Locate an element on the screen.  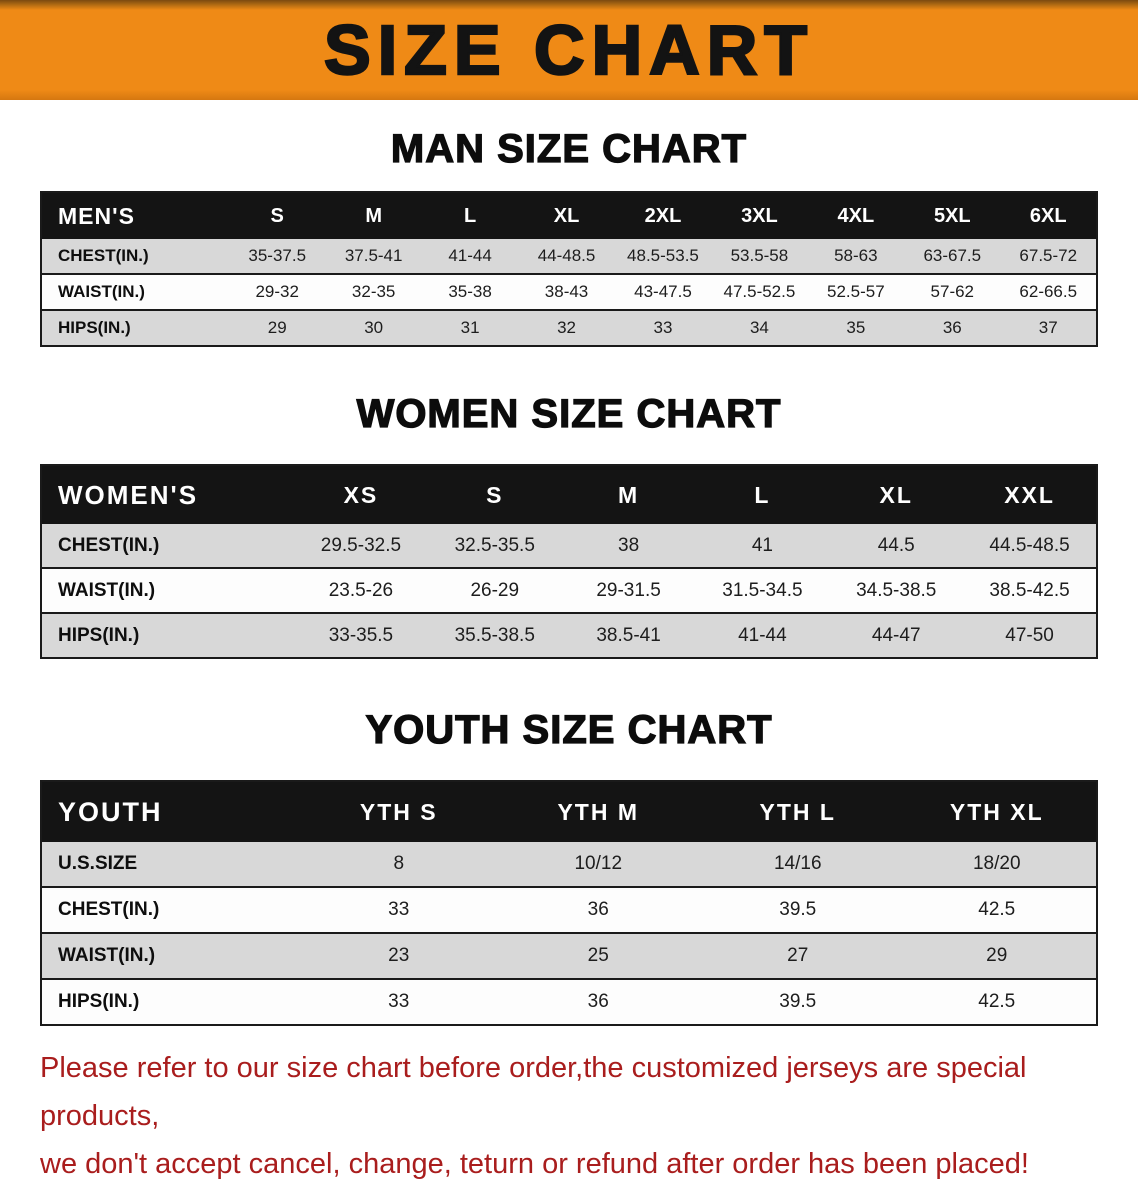
column-header: XS is located at coordinates (361, 494).